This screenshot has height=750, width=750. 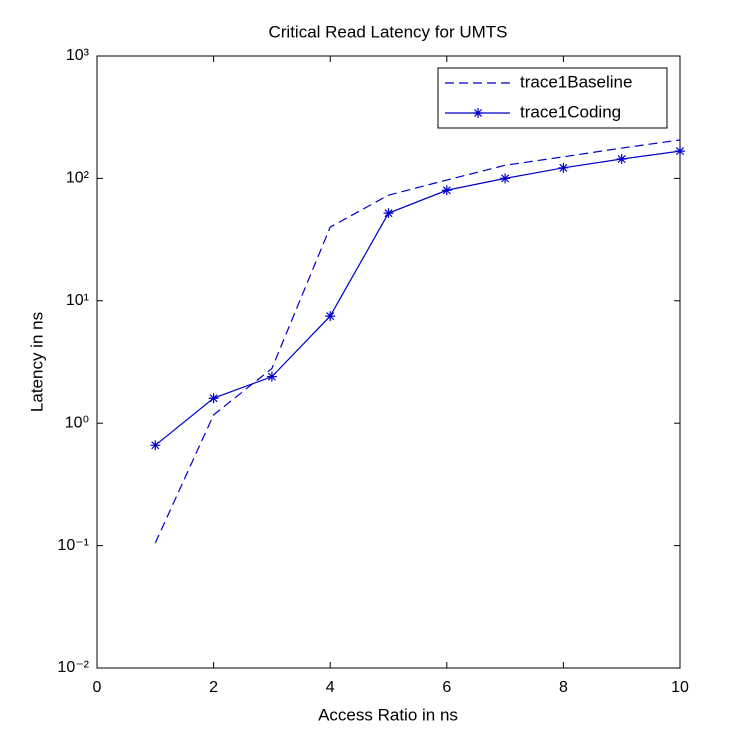 What do you see at coordinates (97, 687) in the screenshot?
I see `x-tick-label: 0` at bounding box center [97, 687].